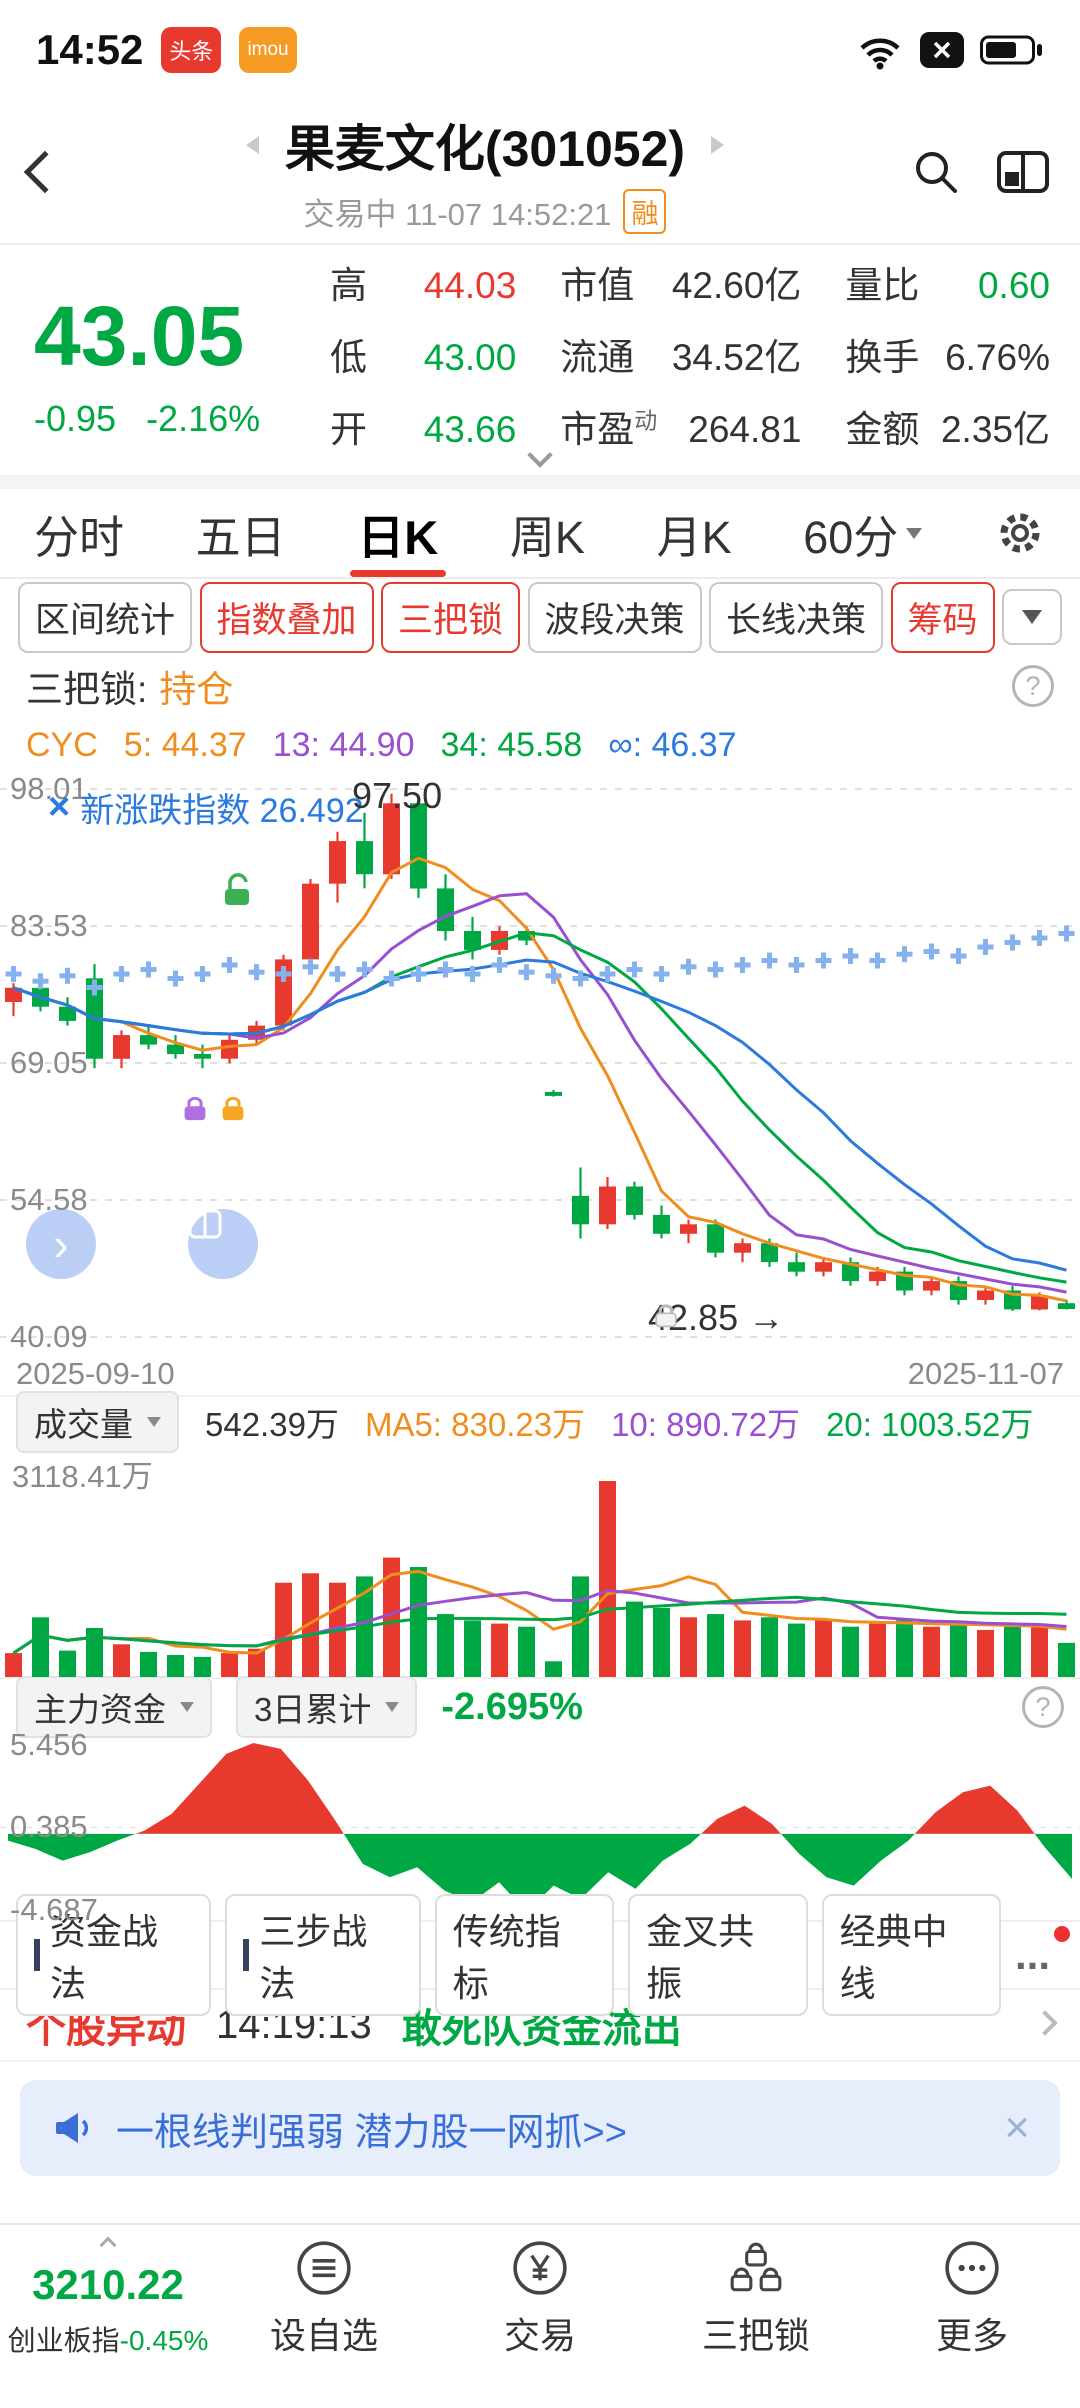 This screenshot has width=1080, height=2408. Describe the element at coordinates (942, 617) in the screenshot. I see `chip-chouma: 筹码` at that location.